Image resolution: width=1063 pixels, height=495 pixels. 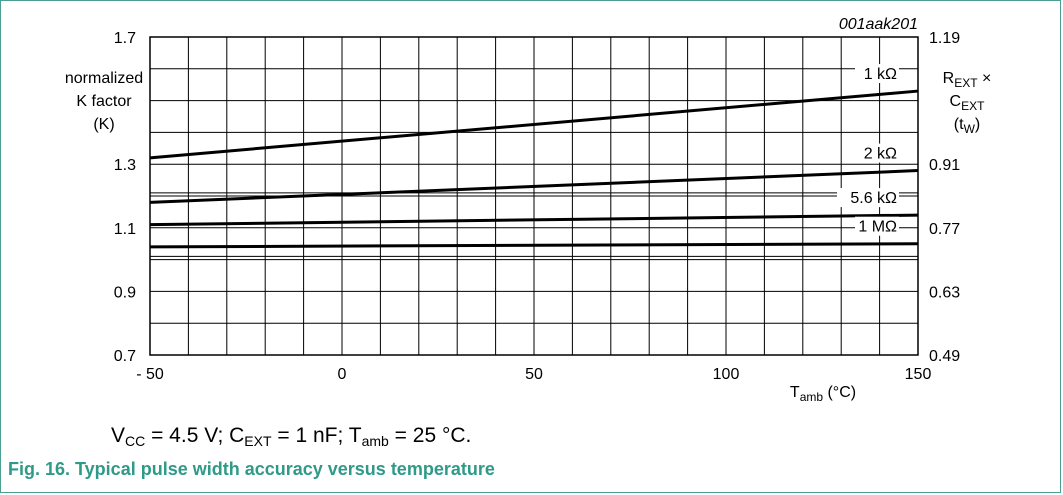 I want to click on x-tick-label: 150, so click(x=918, y=374).